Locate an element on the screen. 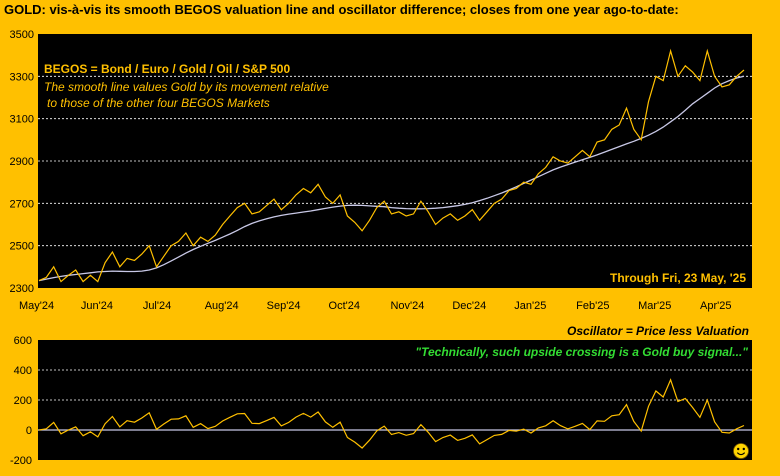  oscillator-label: Oscillator = Price less Valuation is located at coordinates (658, 331).